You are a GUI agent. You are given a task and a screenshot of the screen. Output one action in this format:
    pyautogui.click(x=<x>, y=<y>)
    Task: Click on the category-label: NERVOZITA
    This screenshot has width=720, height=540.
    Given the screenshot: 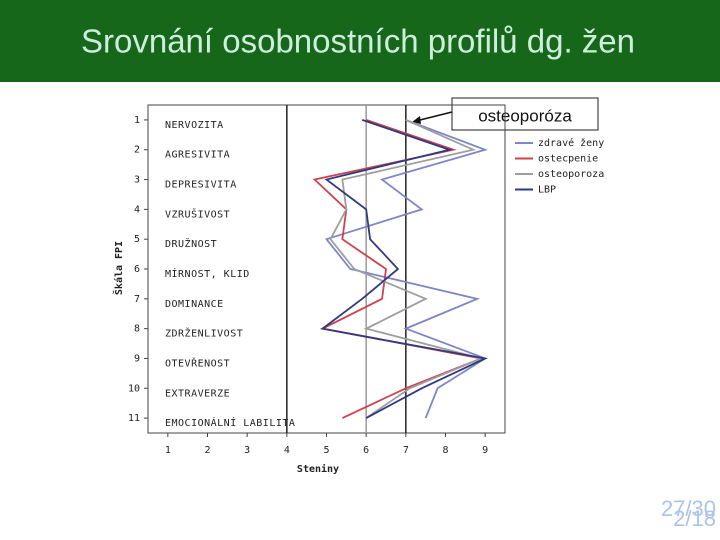 What is the action you would take?
    pyautogui.click(x=194, y=125)
    